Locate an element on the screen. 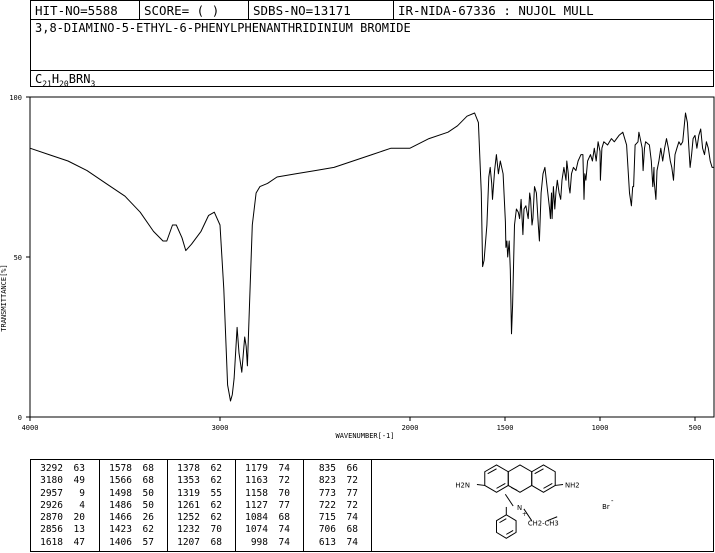 This screenshot has height=553, width=715. peak-wavenumber: 706 is located at coordinates (327, 530).